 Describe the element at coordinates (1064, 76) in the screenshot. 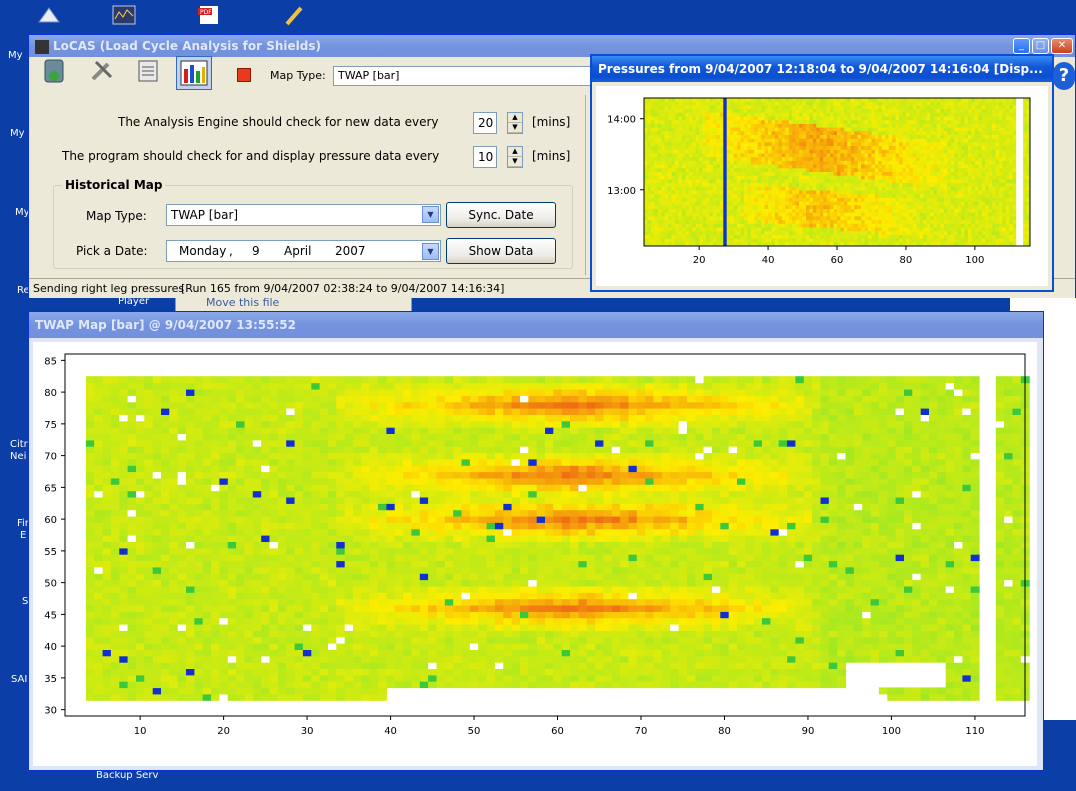

I see `help-icon: ?` at that location.